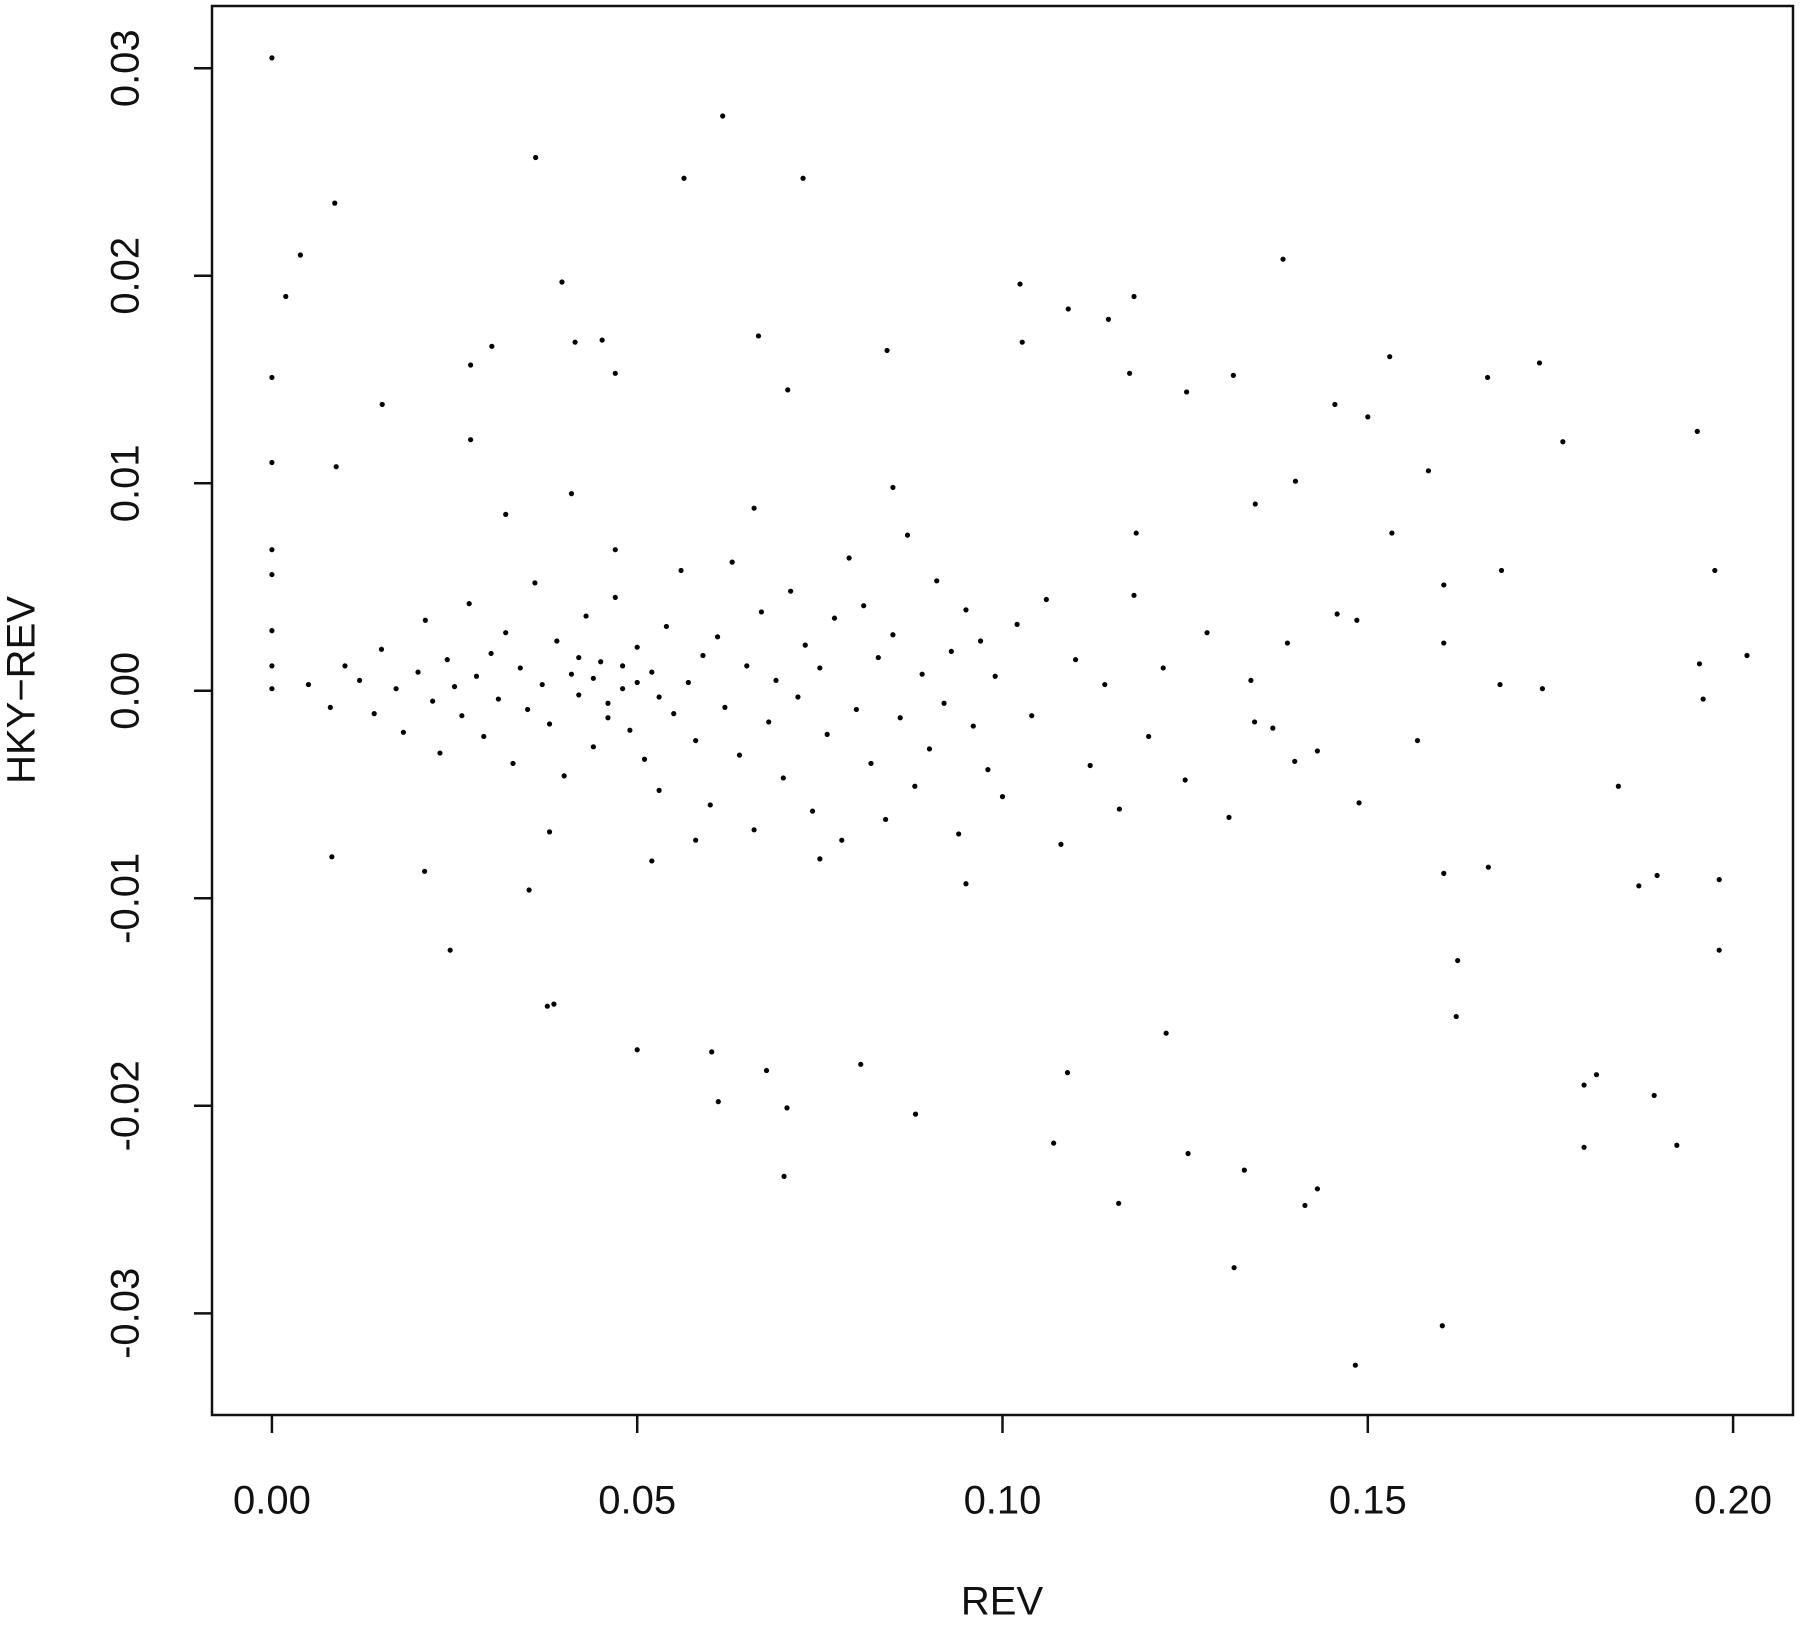 This screenshot has height=1628, width=1800. I want to click on x-axis-label: REV, so click(1002, 1602).